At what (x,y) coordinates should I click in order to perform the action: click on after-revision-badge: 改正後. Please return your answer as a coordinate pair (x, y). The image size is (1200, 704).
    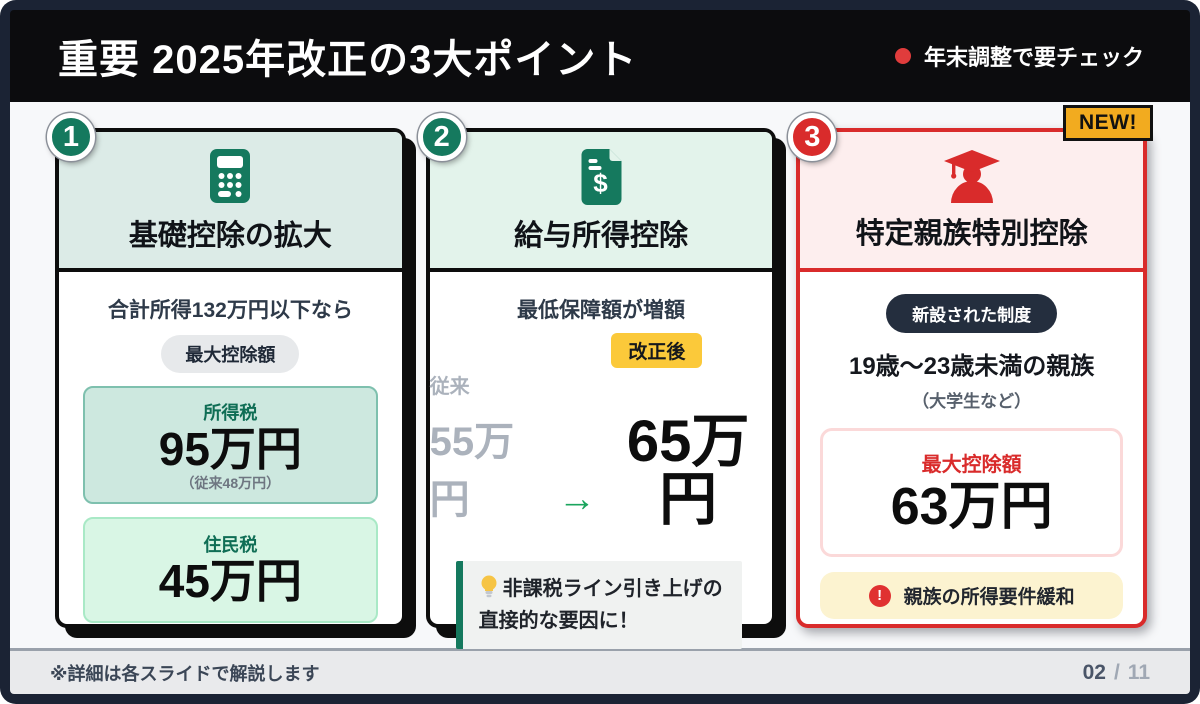
    Looking at the image, I should click on (657, 350).